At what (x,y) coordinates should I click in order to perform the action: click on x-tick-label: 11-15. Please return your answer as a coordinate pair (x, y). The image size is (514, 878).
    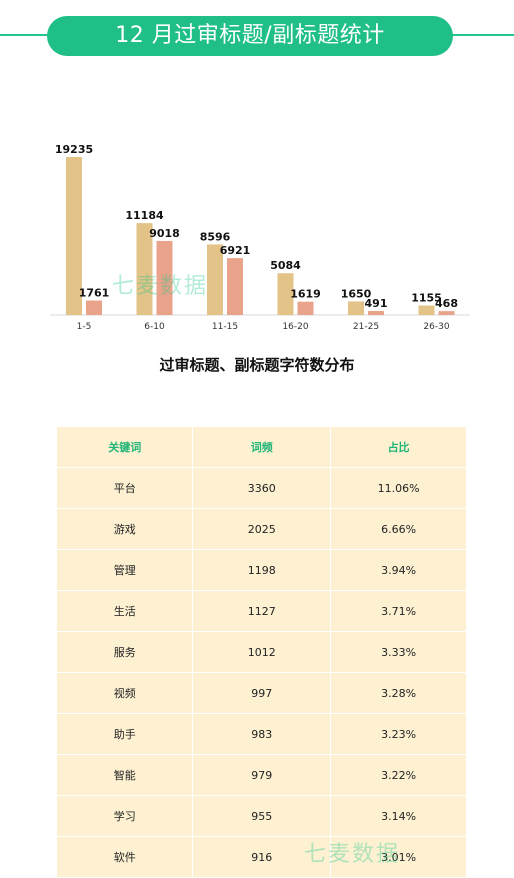
    Looking at the image, I should click on (225, 326).